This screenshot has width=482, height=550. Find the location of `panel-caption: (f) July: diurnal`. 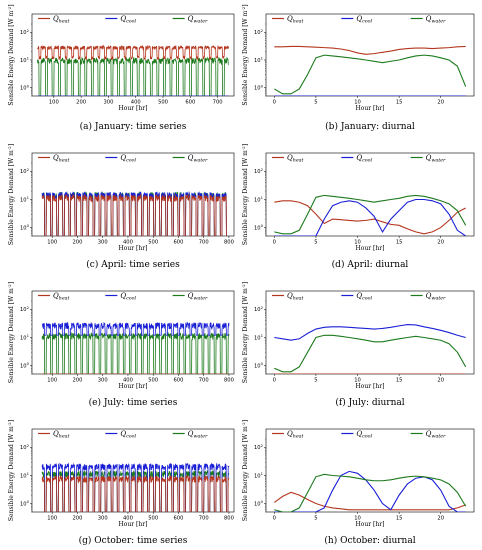

panel-caption: (f) July: diurnal is located at coordinates (369, 402).